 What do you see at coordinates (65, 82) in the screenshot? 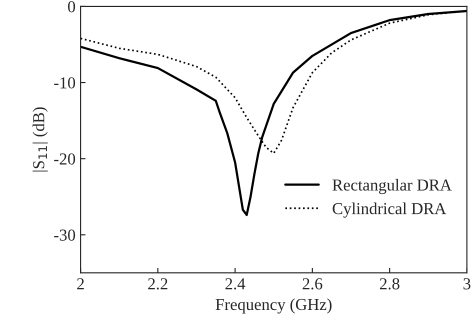
I see `y-tick-label: -10` at bounding box center [65, 82].